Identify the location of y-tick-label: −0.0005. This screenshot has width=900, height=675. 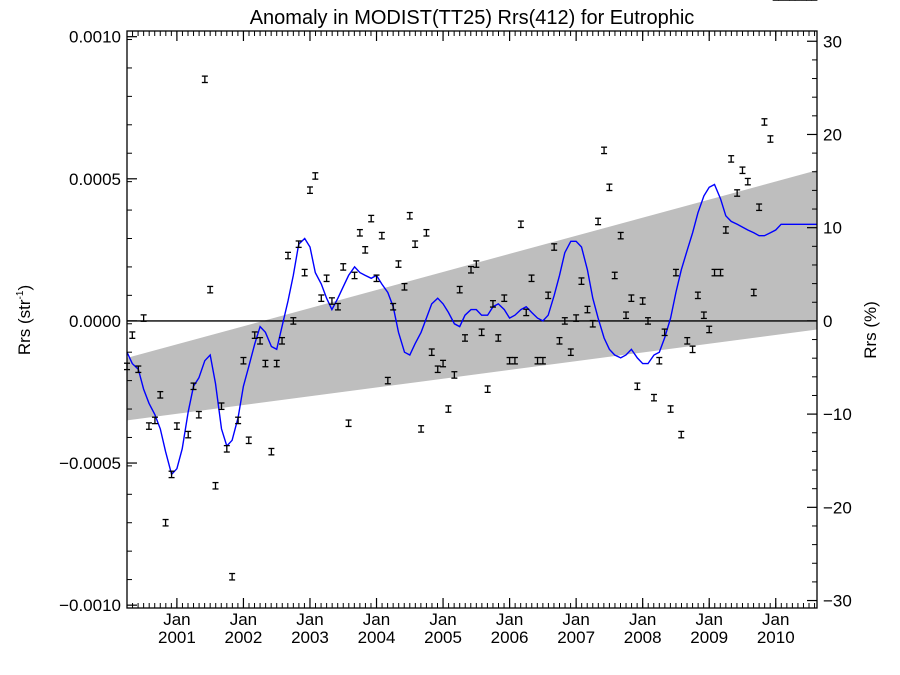
(90, 463).